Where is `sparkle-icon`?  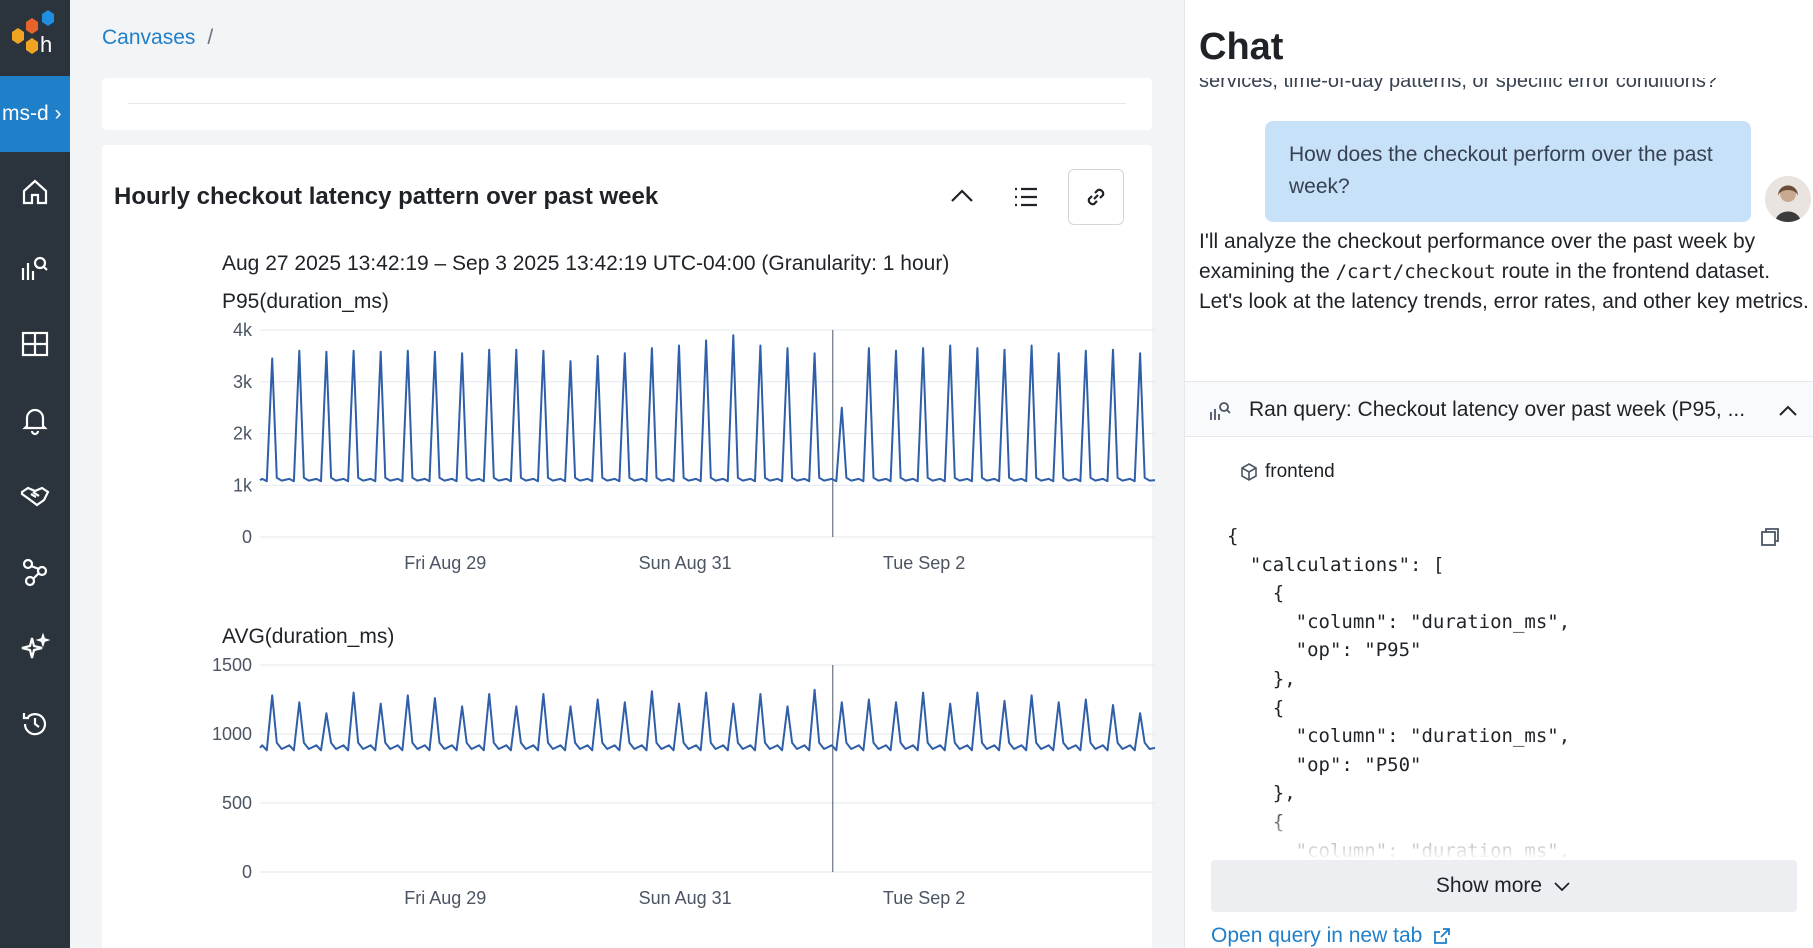 sparkle-icon is located at coordinates (36, 645).